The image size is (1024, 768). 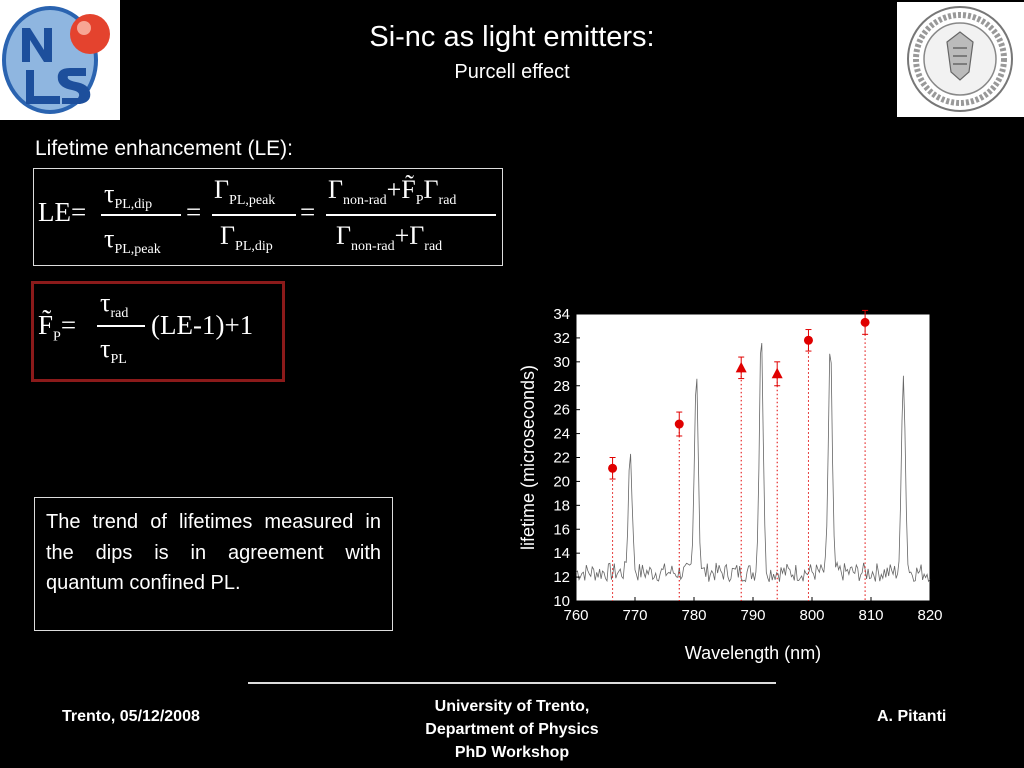 What do you see at coordinates (561, 577) in the screenshot?
I see `y-tick-label: 12` at bounding box center [561, 577].